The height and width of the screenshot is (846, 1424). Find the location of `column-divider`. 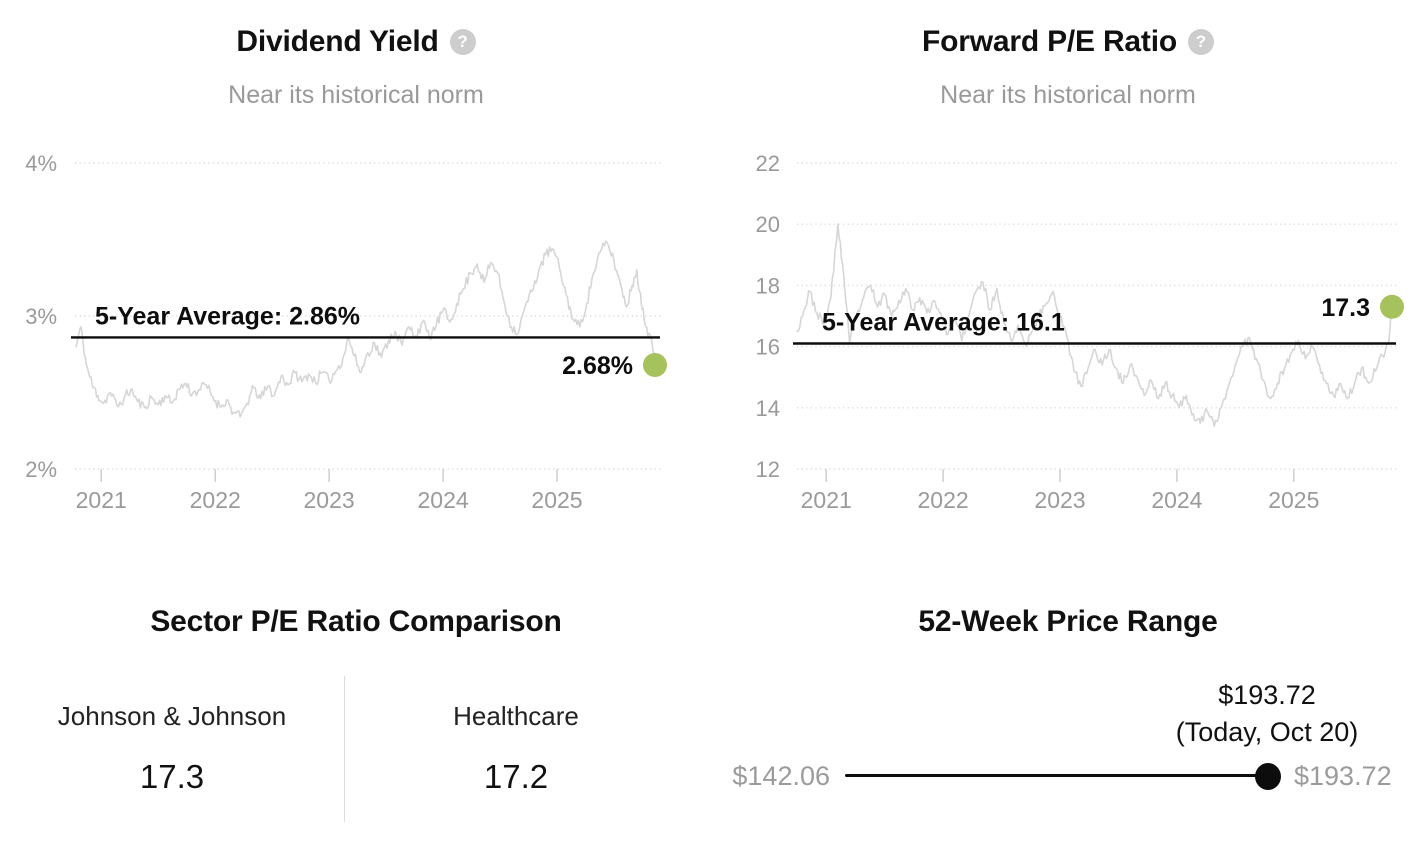

column-divider is located at coordinates (344, 749).